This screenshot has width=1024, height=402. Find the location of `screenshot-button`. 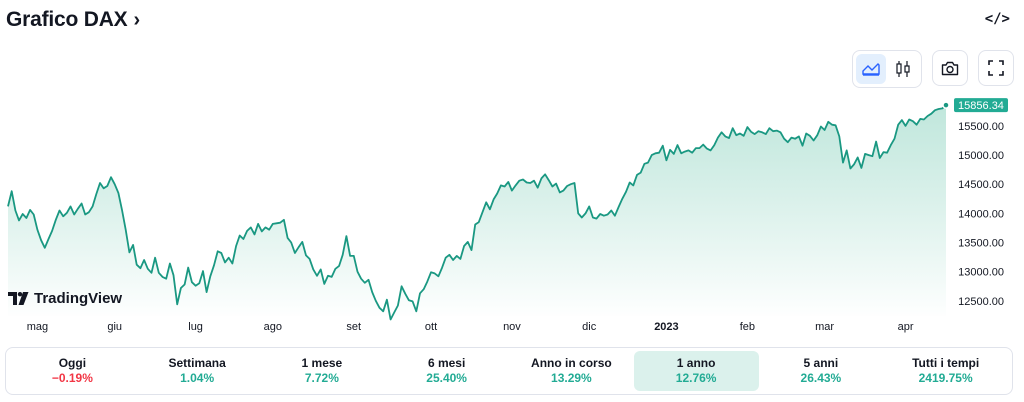

screenshot-button is located at coordinates (950, 68).